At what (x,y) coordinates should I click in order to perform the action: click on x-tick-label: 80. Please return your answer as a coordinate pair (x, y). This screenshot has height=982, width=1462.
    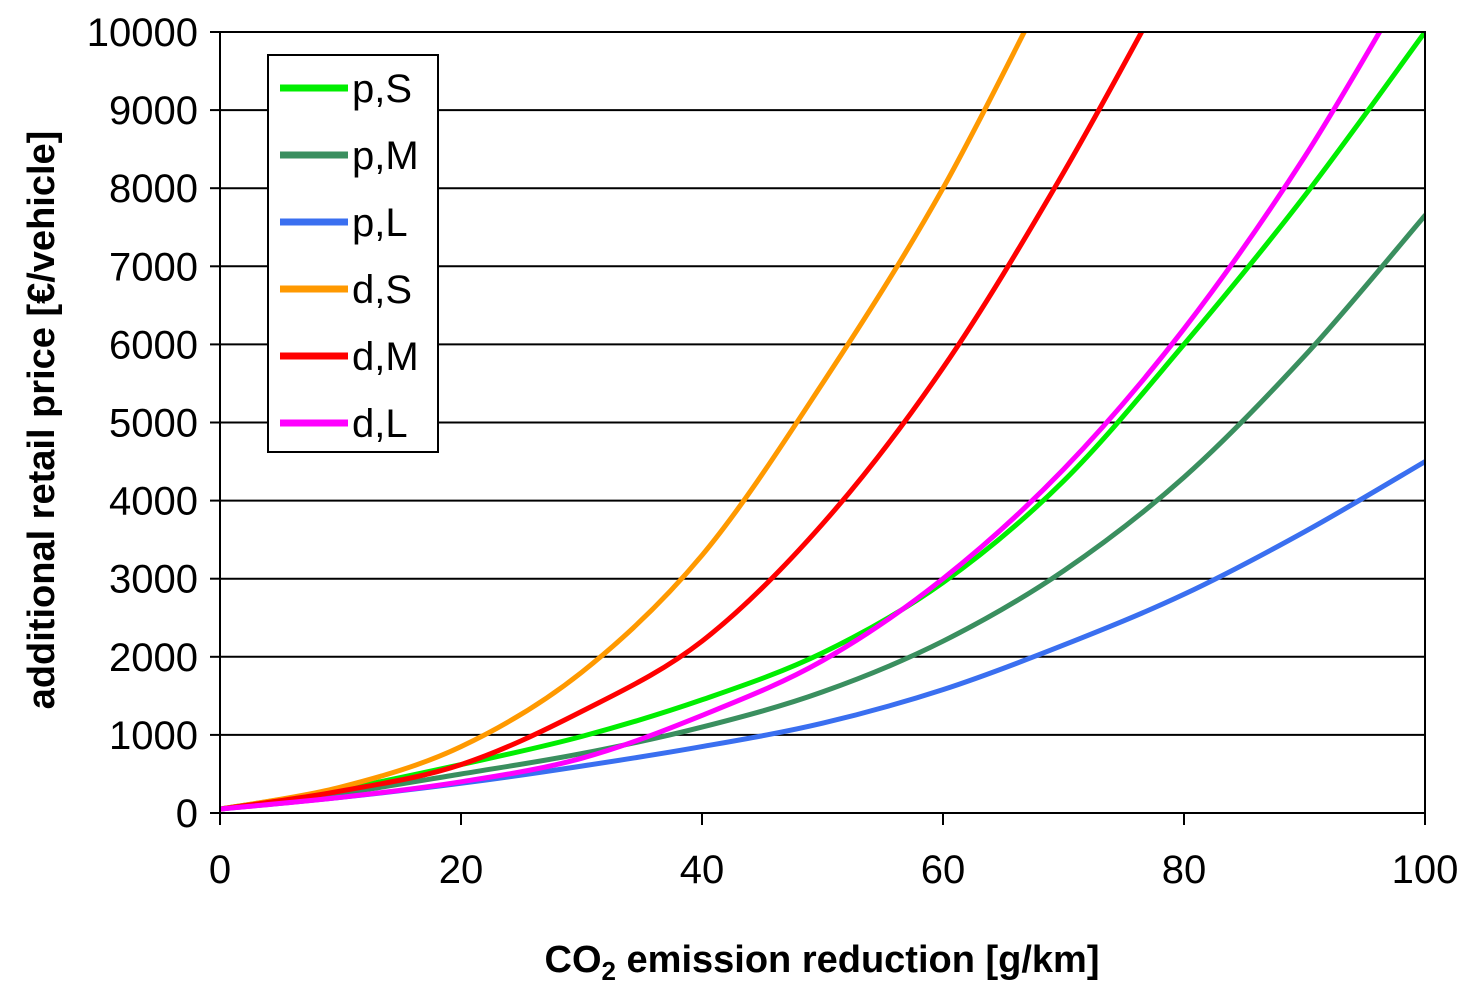
    Looking at the image, I should click on (1184, 870).